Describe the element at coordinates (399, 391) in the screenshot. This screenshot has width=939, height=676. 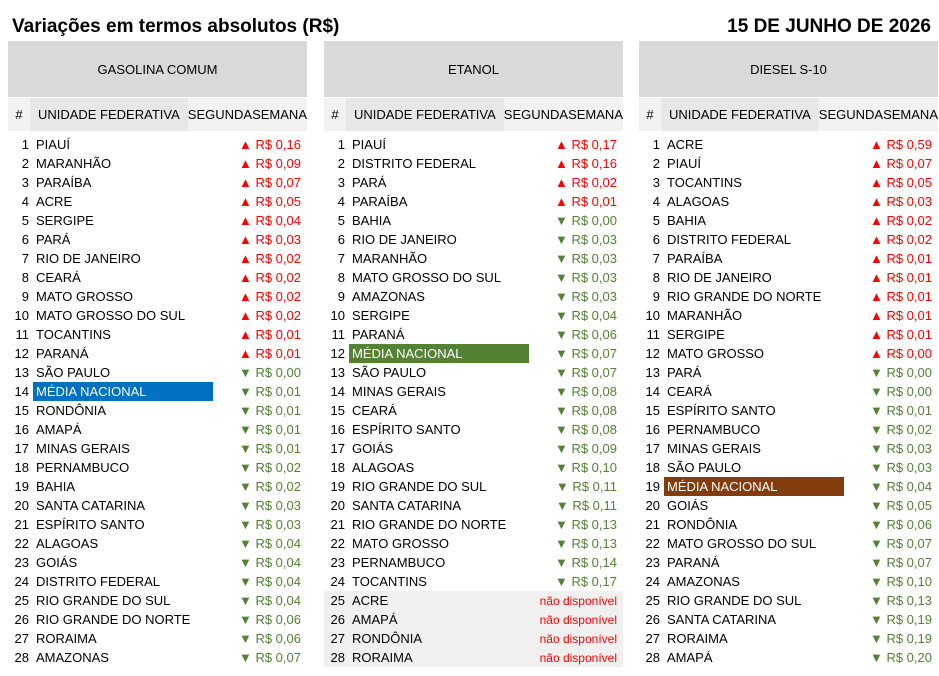
I see `state-name: MINAS GERAIS` at that location.